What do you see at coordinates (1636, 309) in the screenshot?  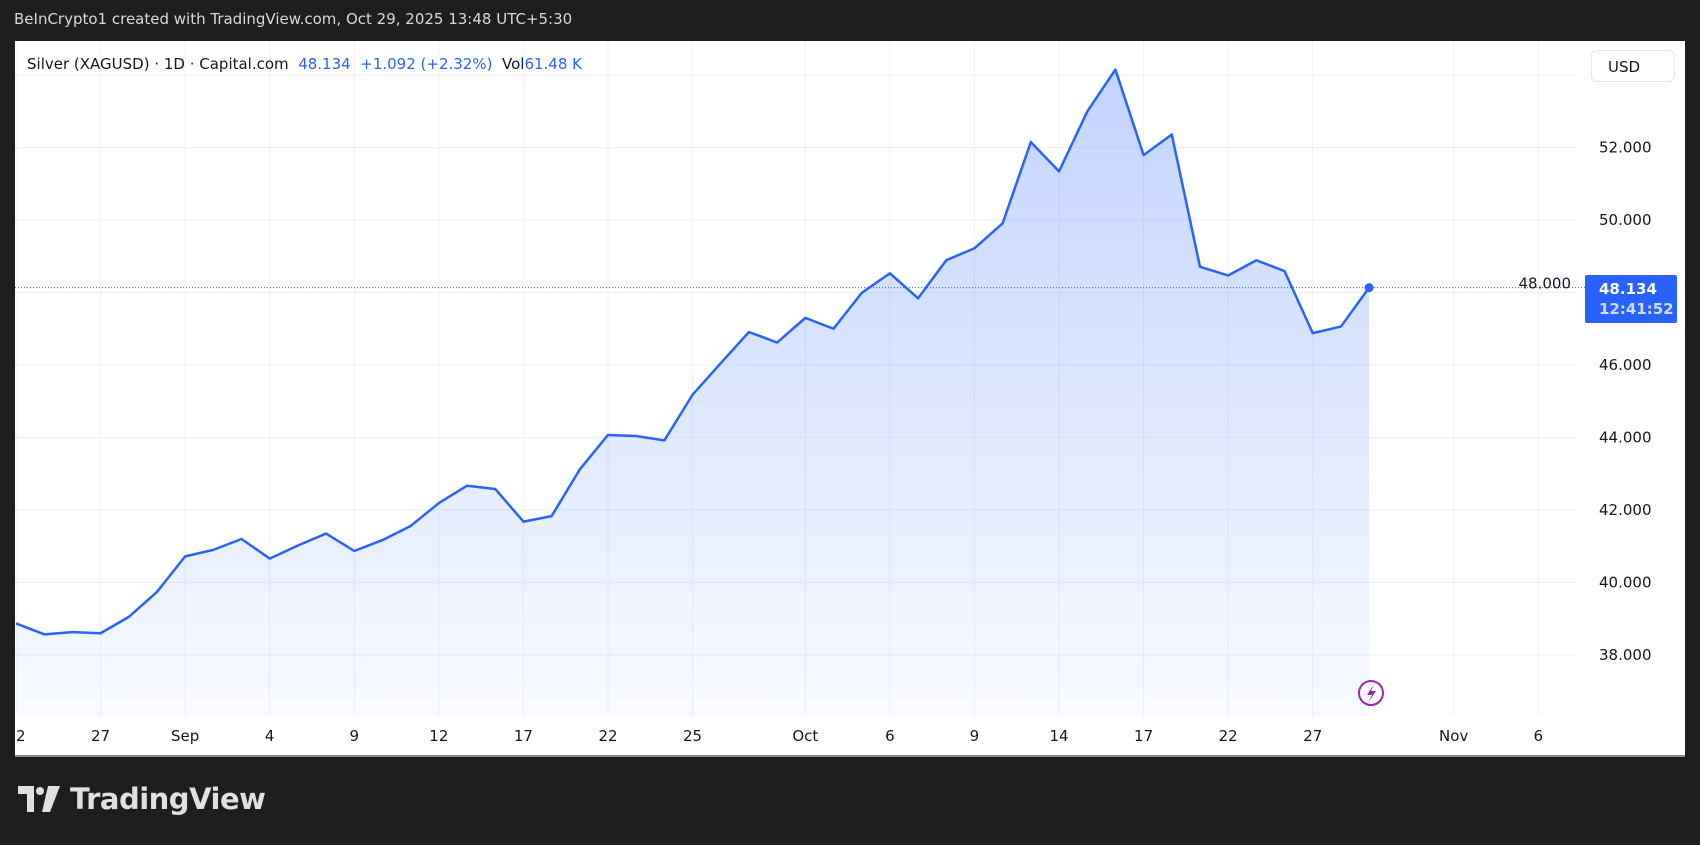 I see `bar-countdown: 12:41:52` at bounding box center [1636, 309].